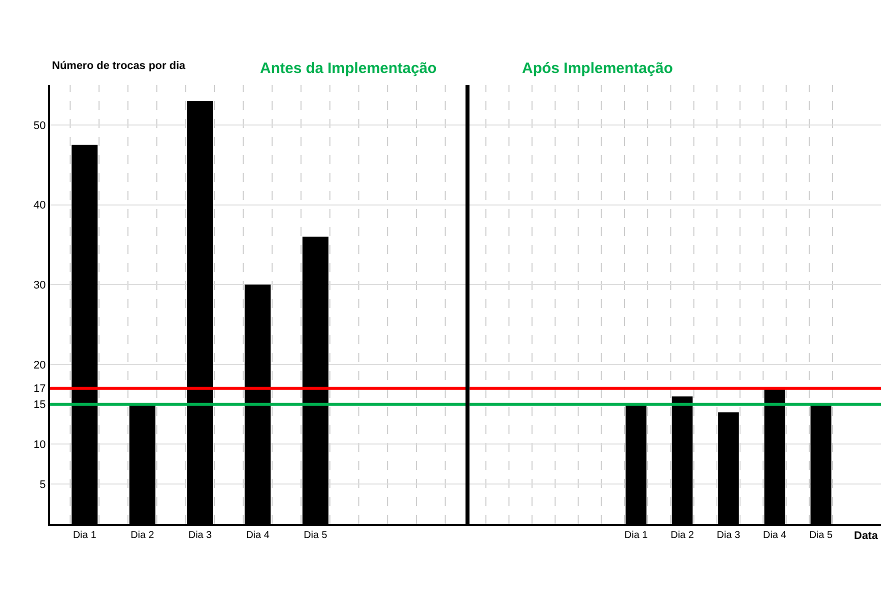 The height and width of the screenshot is (592, 896). What do you see at coordinates (40, 445) in the screenshot?
I see `y-tick-label: 10` at bounding box center [40, 445].